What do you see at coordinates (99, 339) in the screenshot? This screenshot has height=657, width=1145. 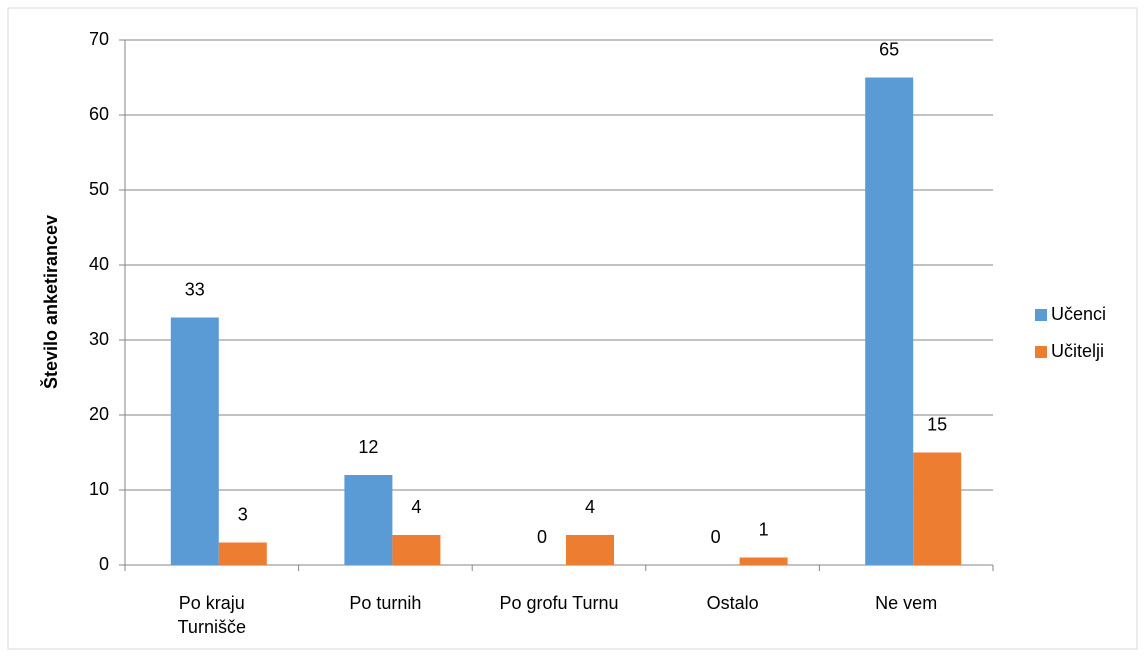 I see `y-tick-label: 30` at bounding box center [99, 339].